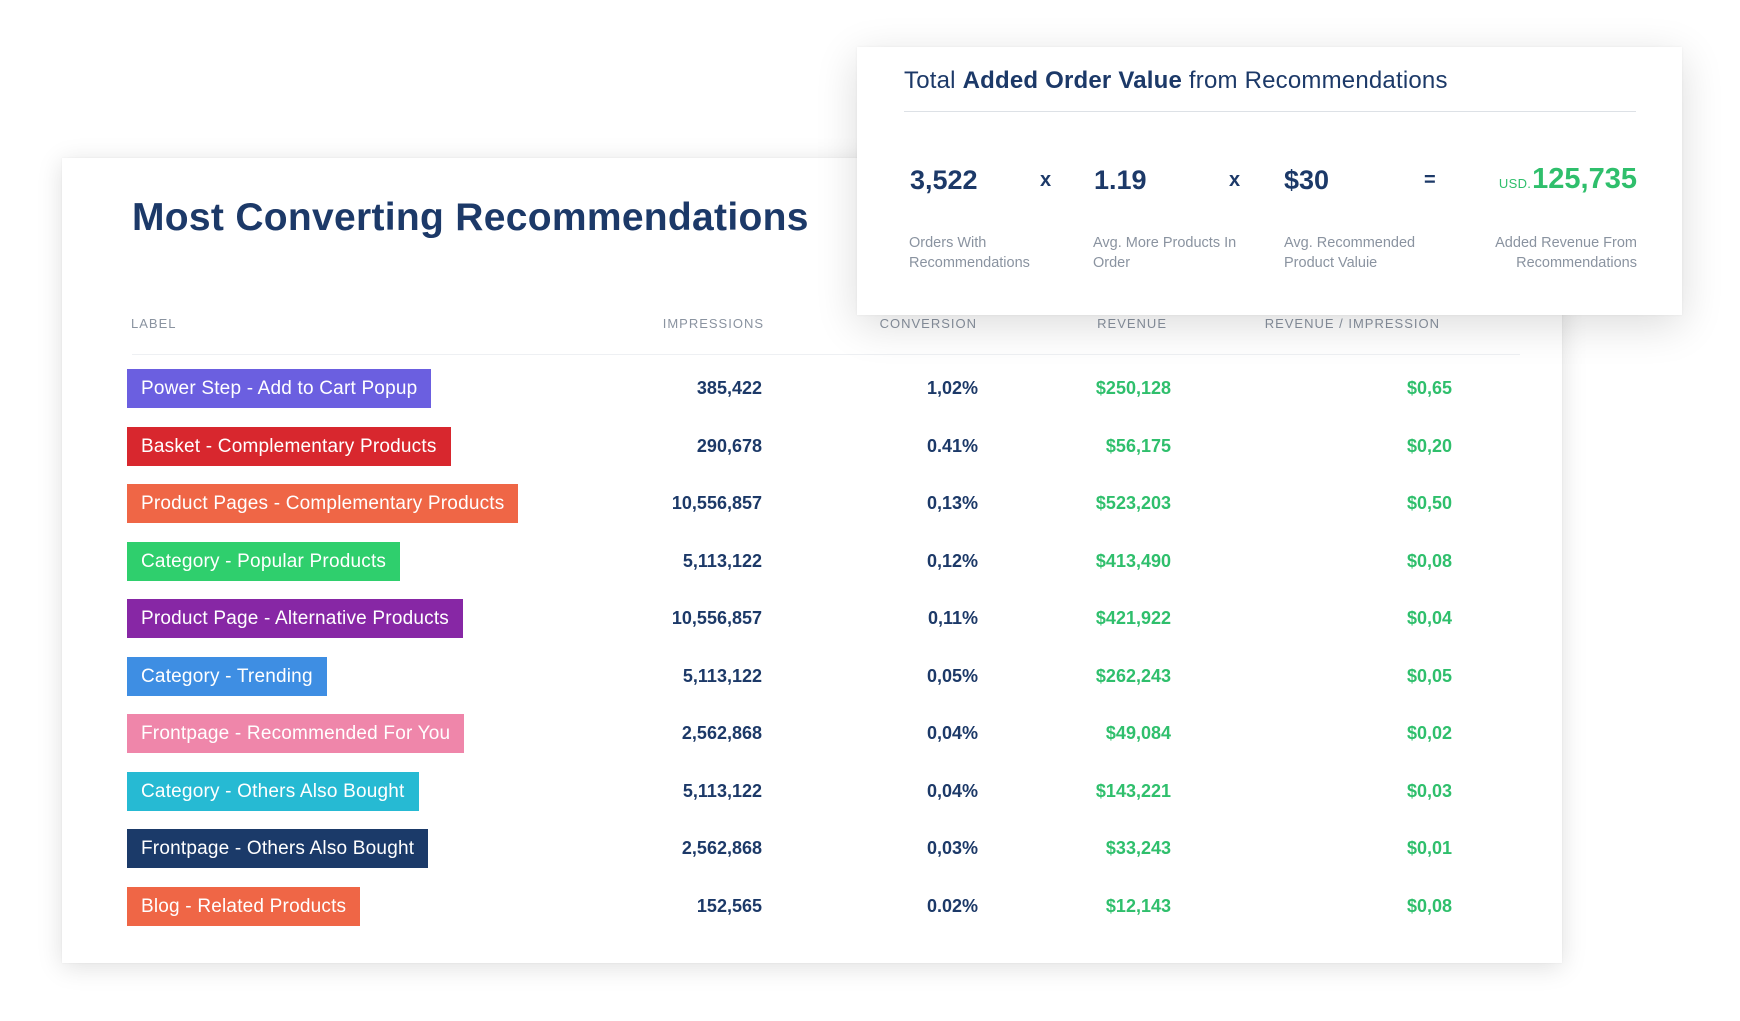  Describe the element at coordinates (1429, 503) in the screenshot. I see `revenue-per-impression-cell: $0,50` at that location.